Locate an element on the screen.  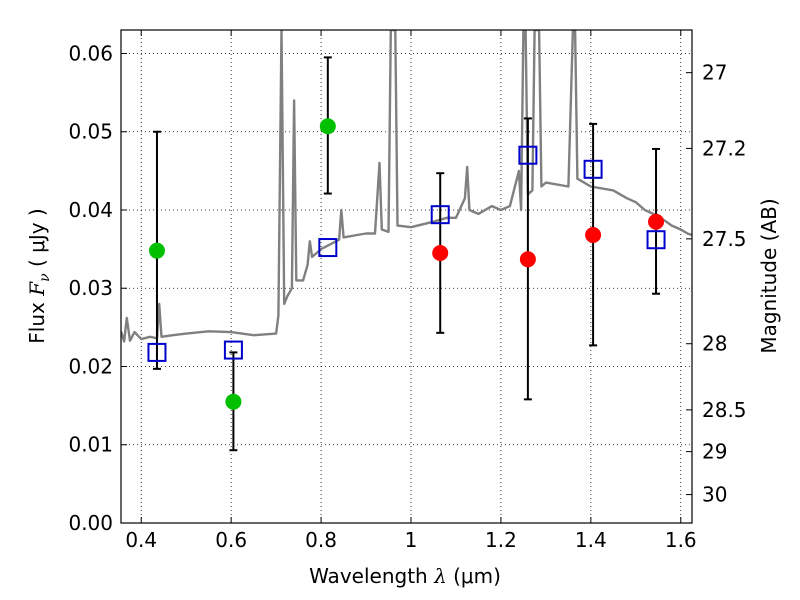
x-tick-label: 1.4 is located at coordinates (591, 540).